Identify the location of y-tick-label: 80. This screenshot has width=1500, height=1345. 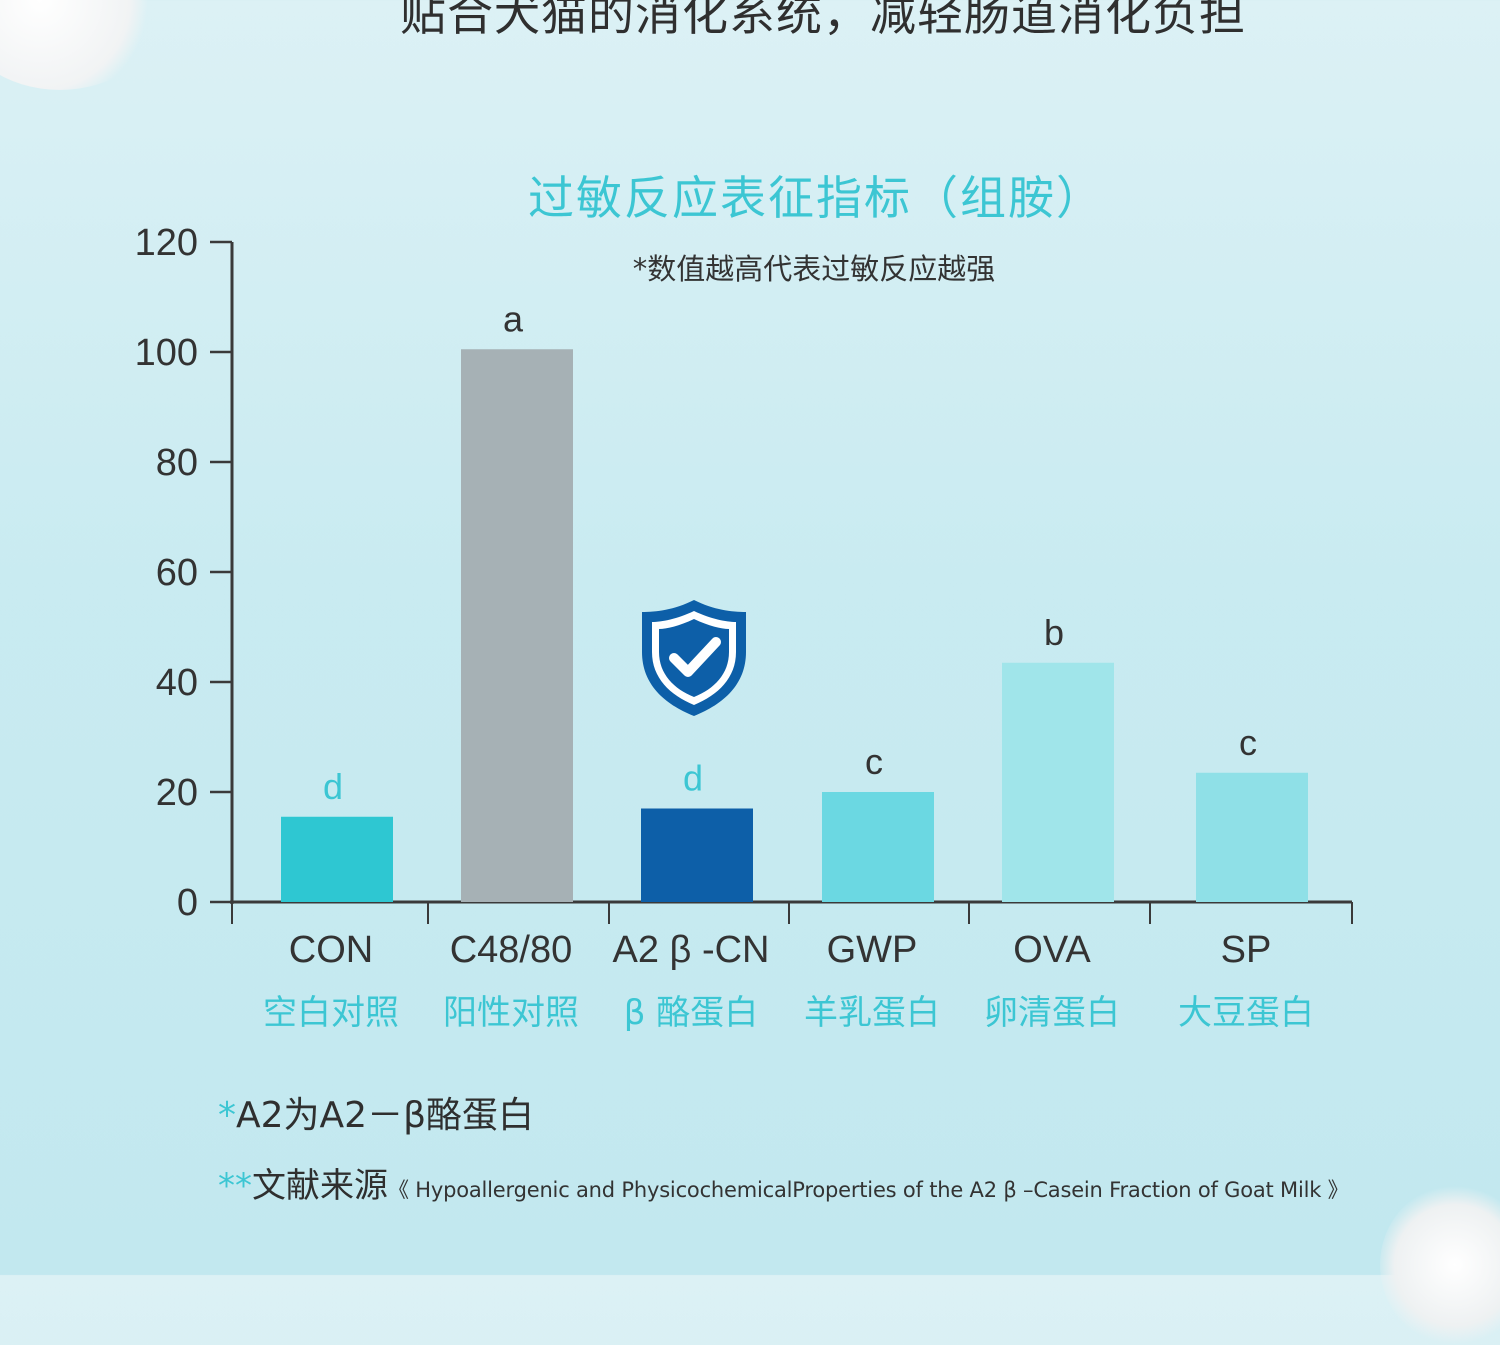
(177, 463).